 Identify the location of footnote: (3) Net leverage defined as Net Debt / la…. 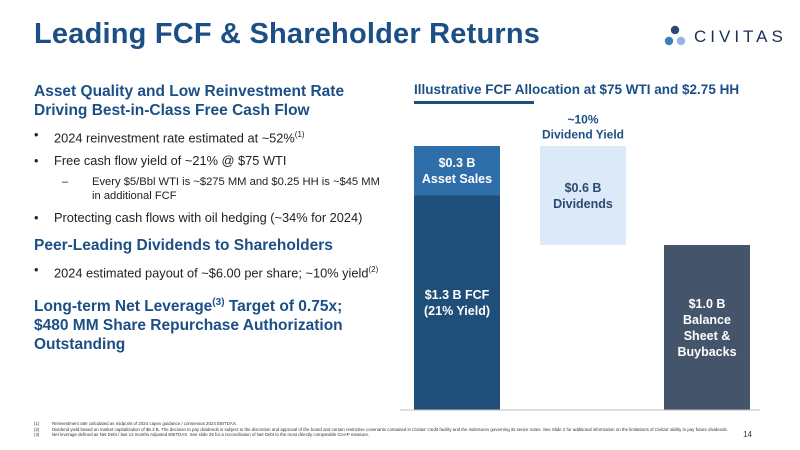
(384, 435).